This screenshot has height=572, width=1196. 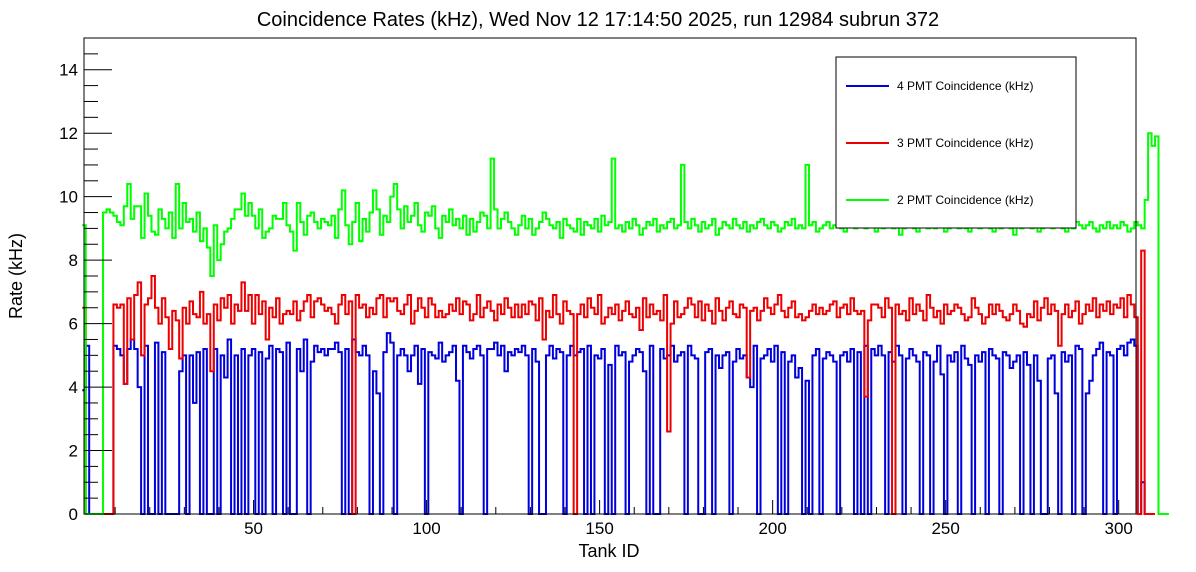 I want to click on x-tick-label: 200, so click(x=772, y=528).